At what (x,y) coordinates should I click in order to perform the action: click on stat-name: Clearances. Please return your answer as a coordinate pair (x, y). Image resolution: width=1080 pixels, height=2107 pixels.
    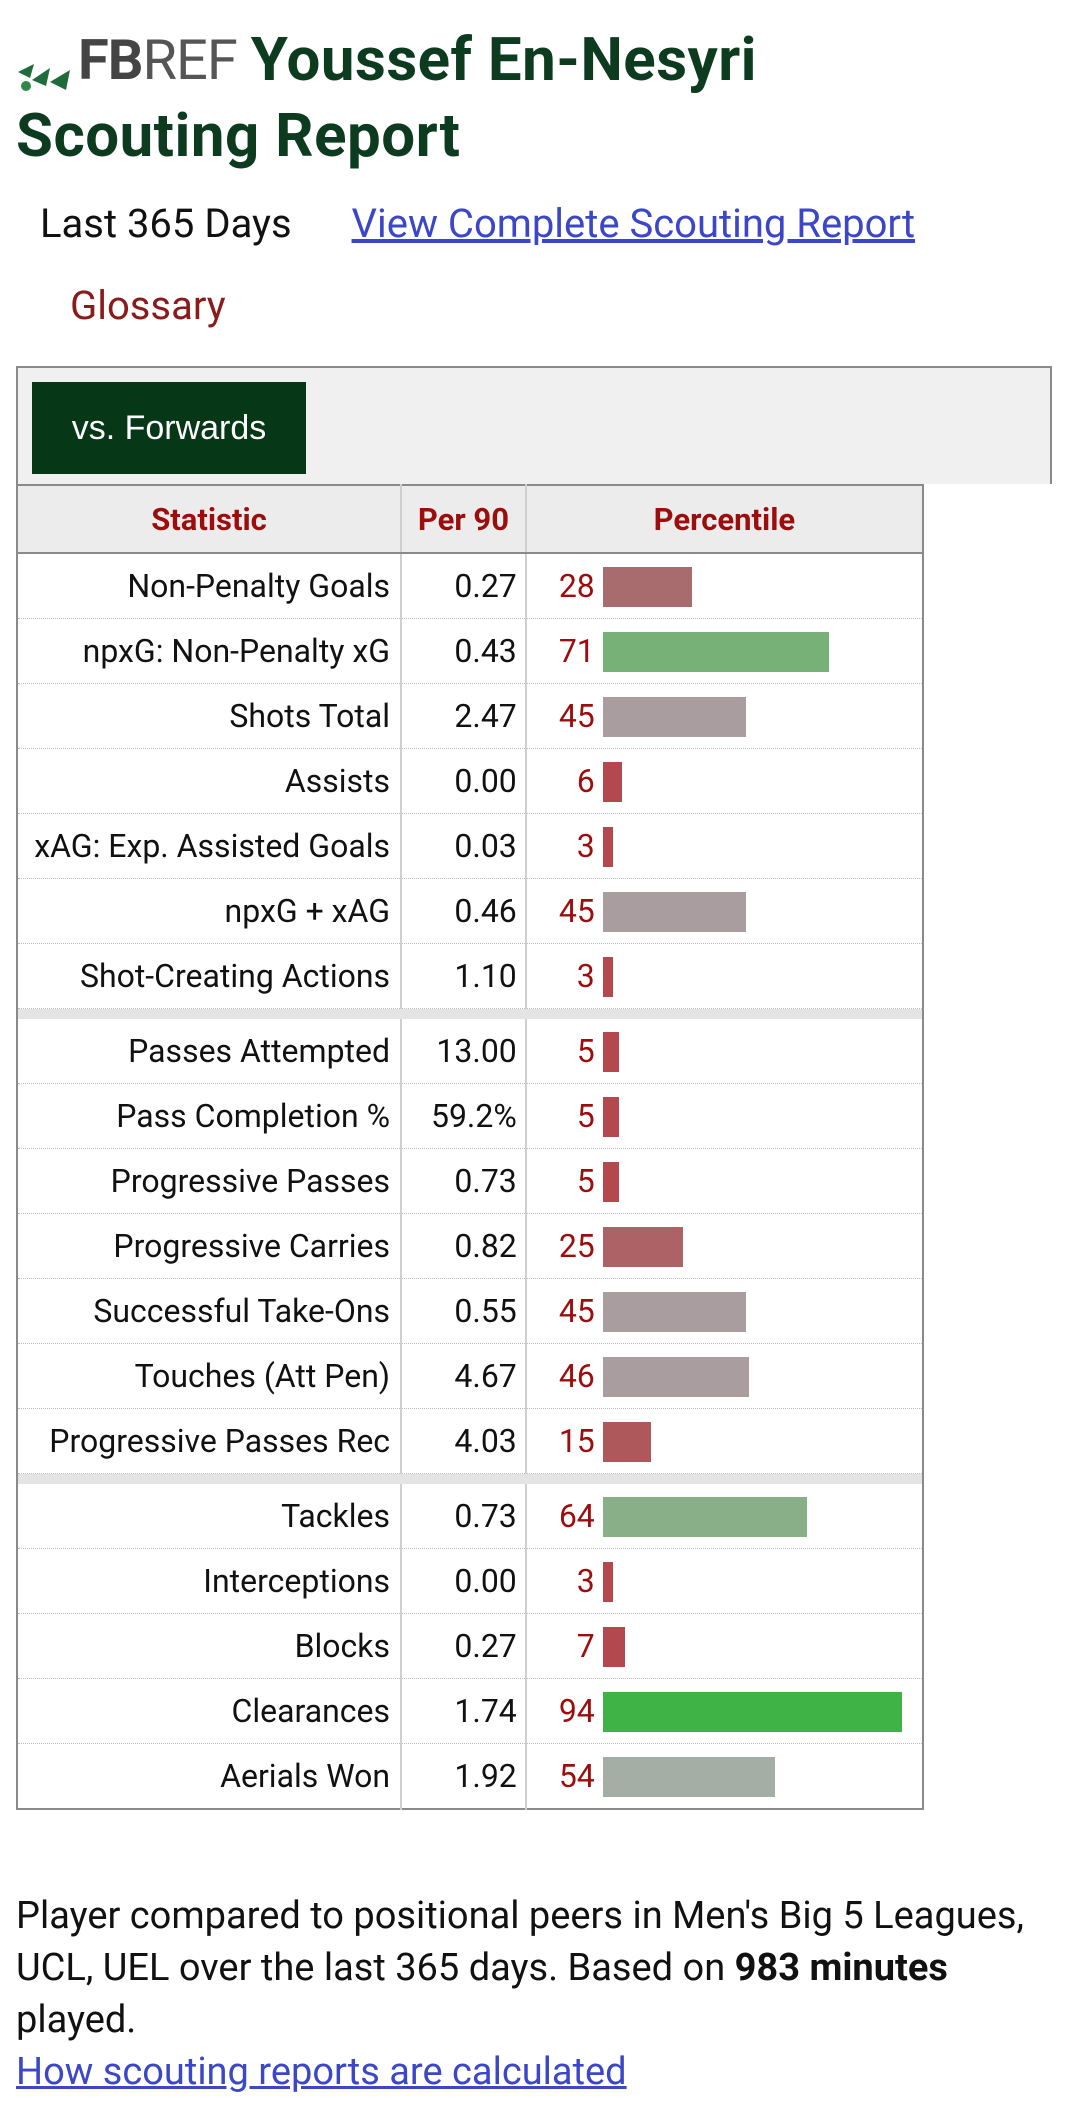
    Looking at the image, I should click on (209, 1711).